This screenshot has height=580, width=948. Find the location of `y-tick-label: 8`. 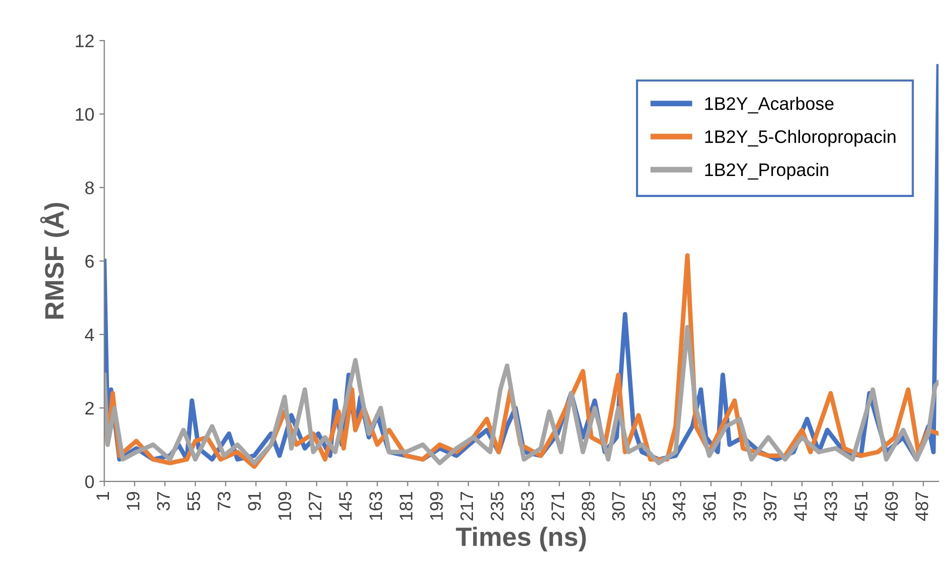

y-tick-label: 8 is located at coordinates (89, 187).